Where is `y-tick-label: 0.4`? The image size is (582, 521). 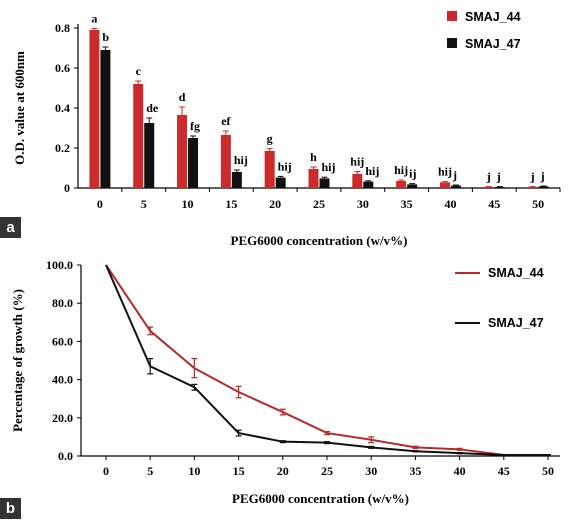 y-tick-label: 0.4 is located at coordinates (62, 108).